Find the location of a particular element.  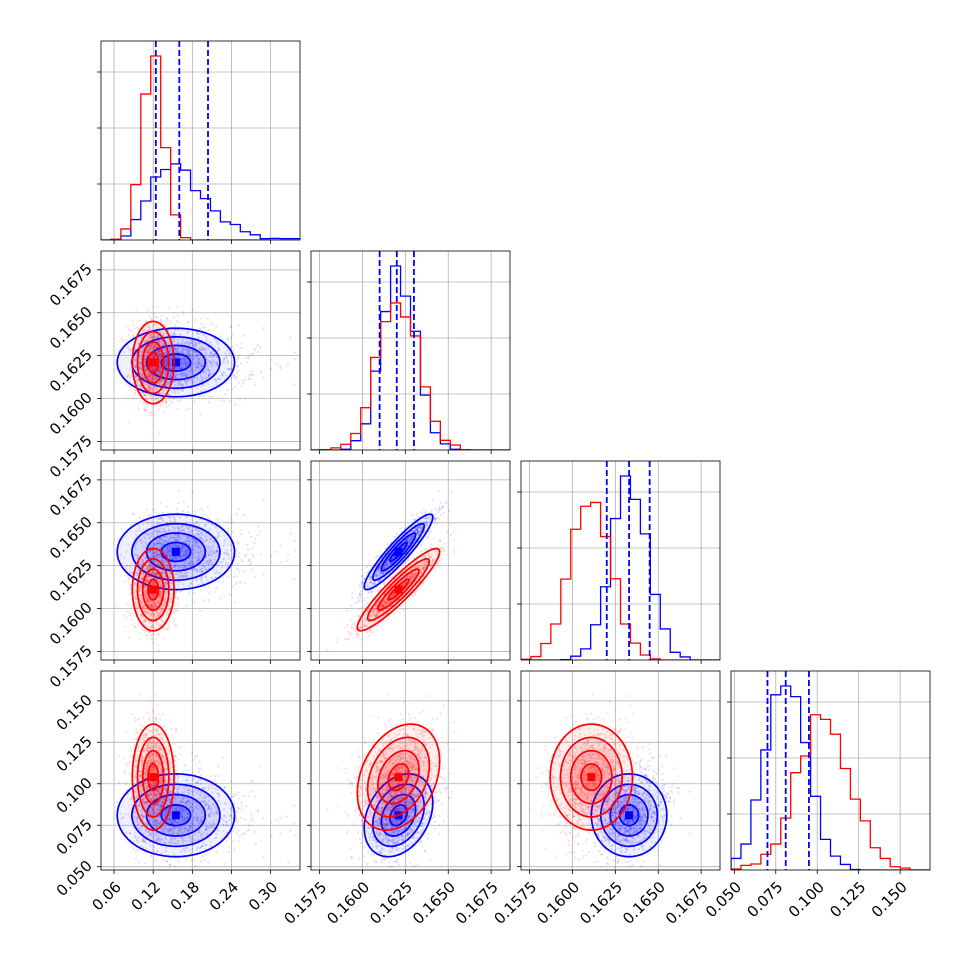

y-tick-label: 0.1600 is located at coordinates (71, 414).